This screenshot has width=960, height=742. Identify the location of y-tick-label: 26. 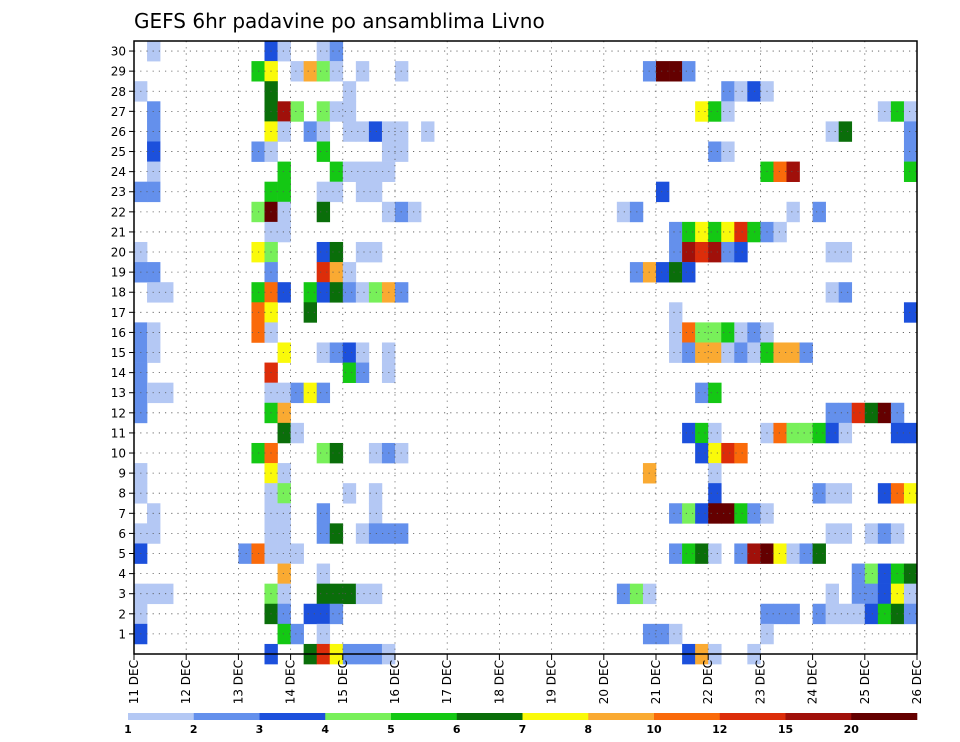
(118, 132).